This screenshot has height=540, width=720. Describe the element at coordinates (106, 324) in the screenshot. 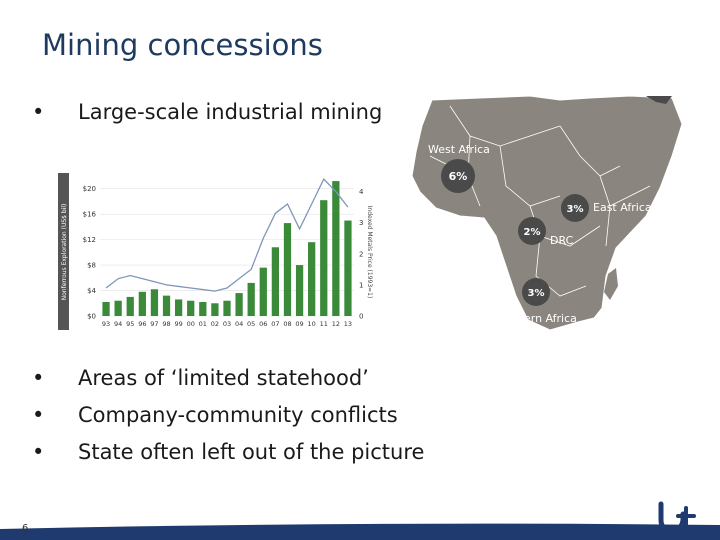

I see `x-tick-label: 93` at that location.